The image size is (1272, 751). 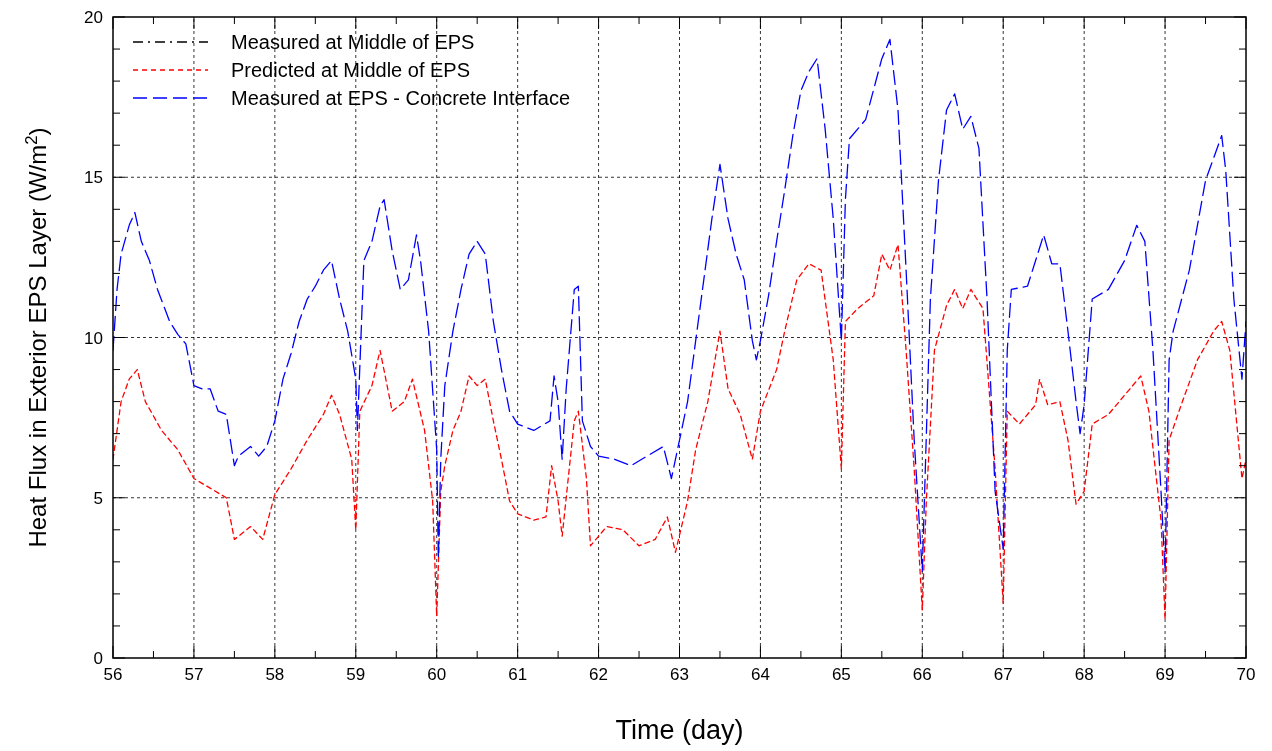 What do you see at coordinates (1084, 674) in the screenshot?
I see `x-tick-label: 68` at bounding box center [1084, 674].